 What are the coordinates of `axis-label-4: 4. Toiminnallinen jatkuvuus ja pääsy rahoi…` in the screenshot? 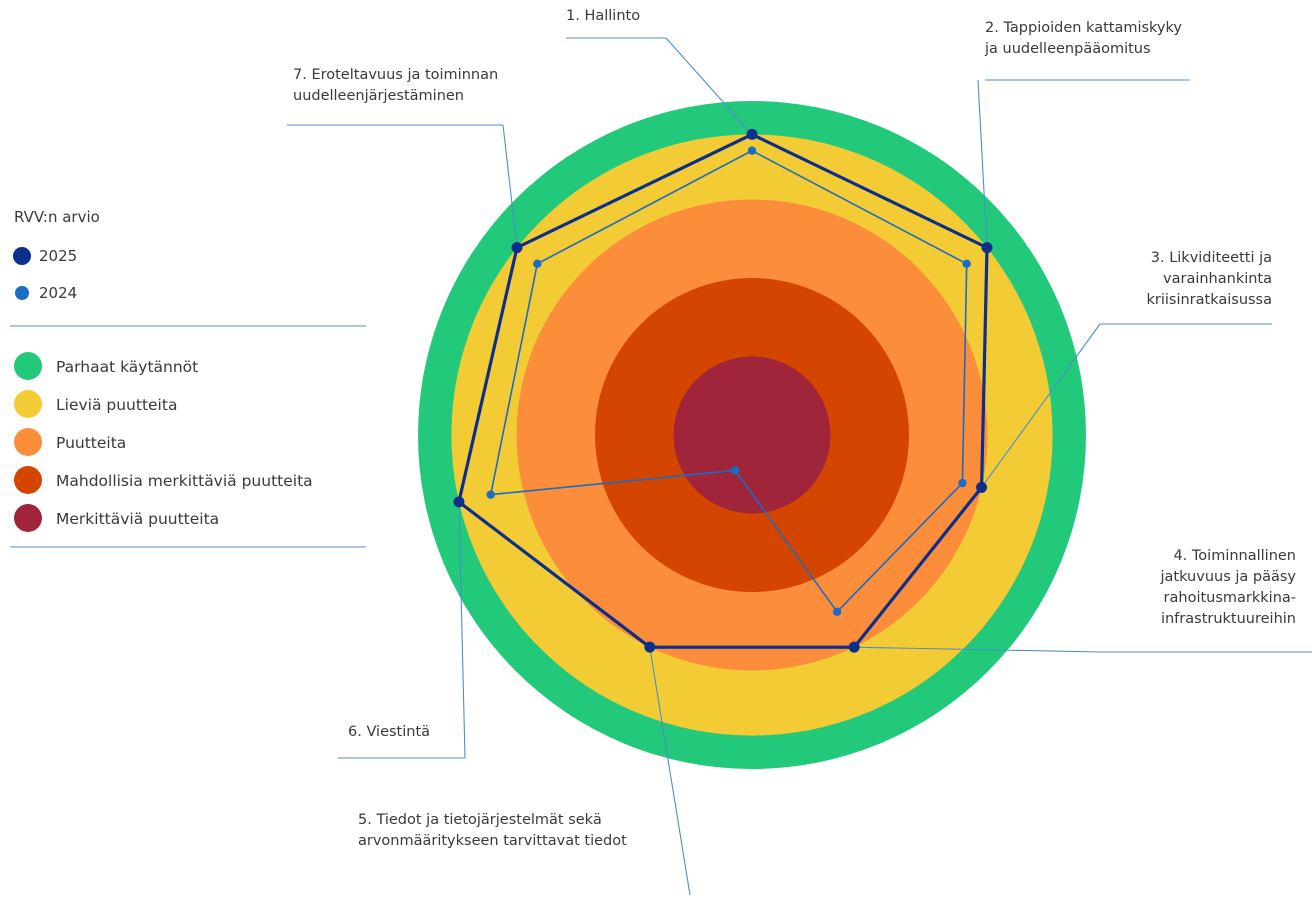 It's located at (1228, 587).